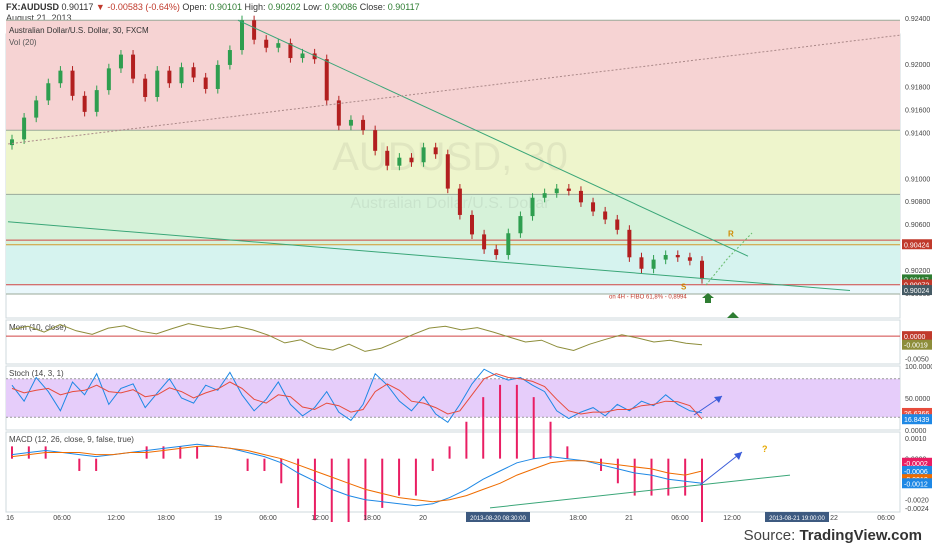 The image size is (932, 550). I want to click on forecast-path, so click(729, 259).